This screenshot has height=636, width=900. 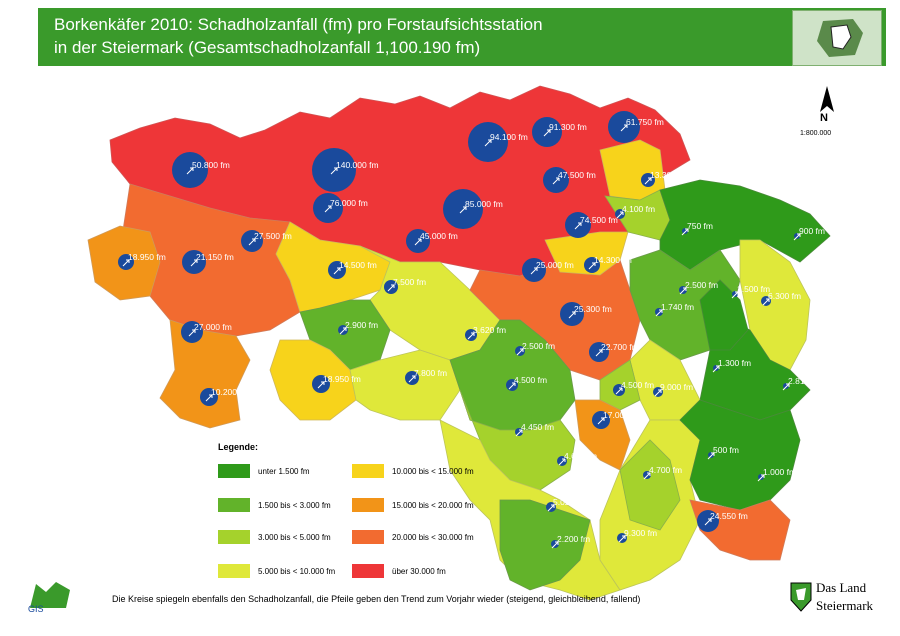 I want to click on legend-title: Legende:, so click(x=238, y=447).